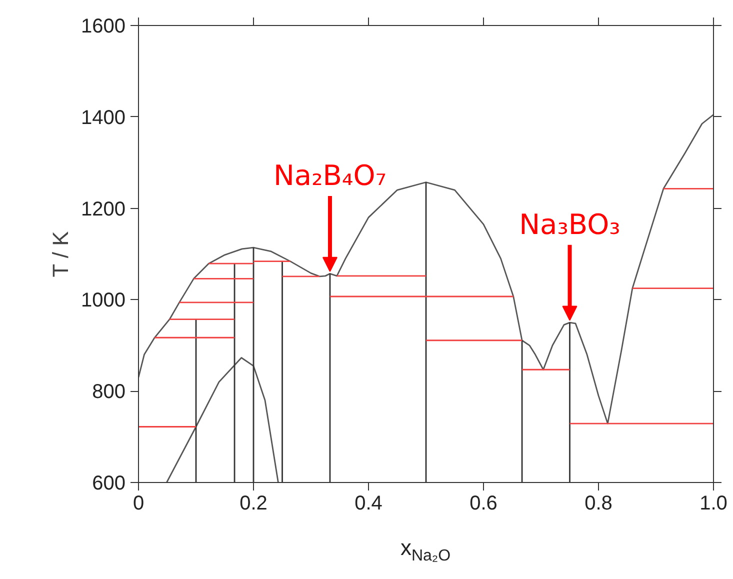 This screenshot has height=579, width=733. I want to click on y-tick-label: 600, so click(109, 483).